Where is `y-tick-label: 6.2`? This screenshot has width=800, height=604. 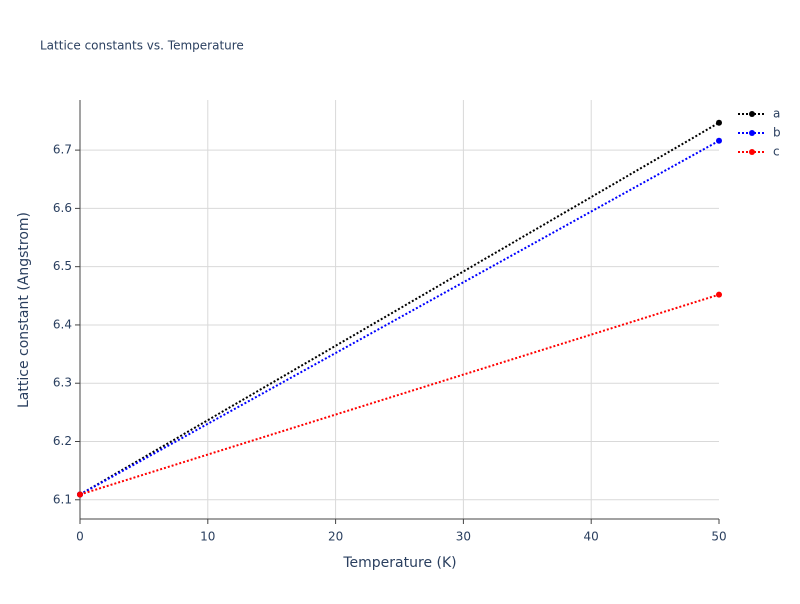
y-tick-label: 6.2 is located at coordinates (62, 441).